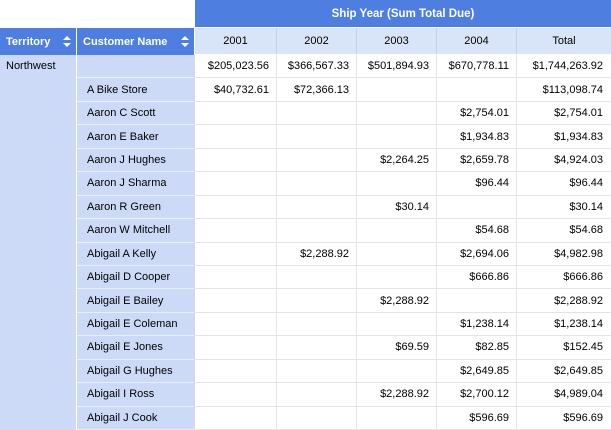  Describe the element at coordinates (403, 14) in the screenshot. I see `band-title: Ship Year (Sum Total Due)` at that location.